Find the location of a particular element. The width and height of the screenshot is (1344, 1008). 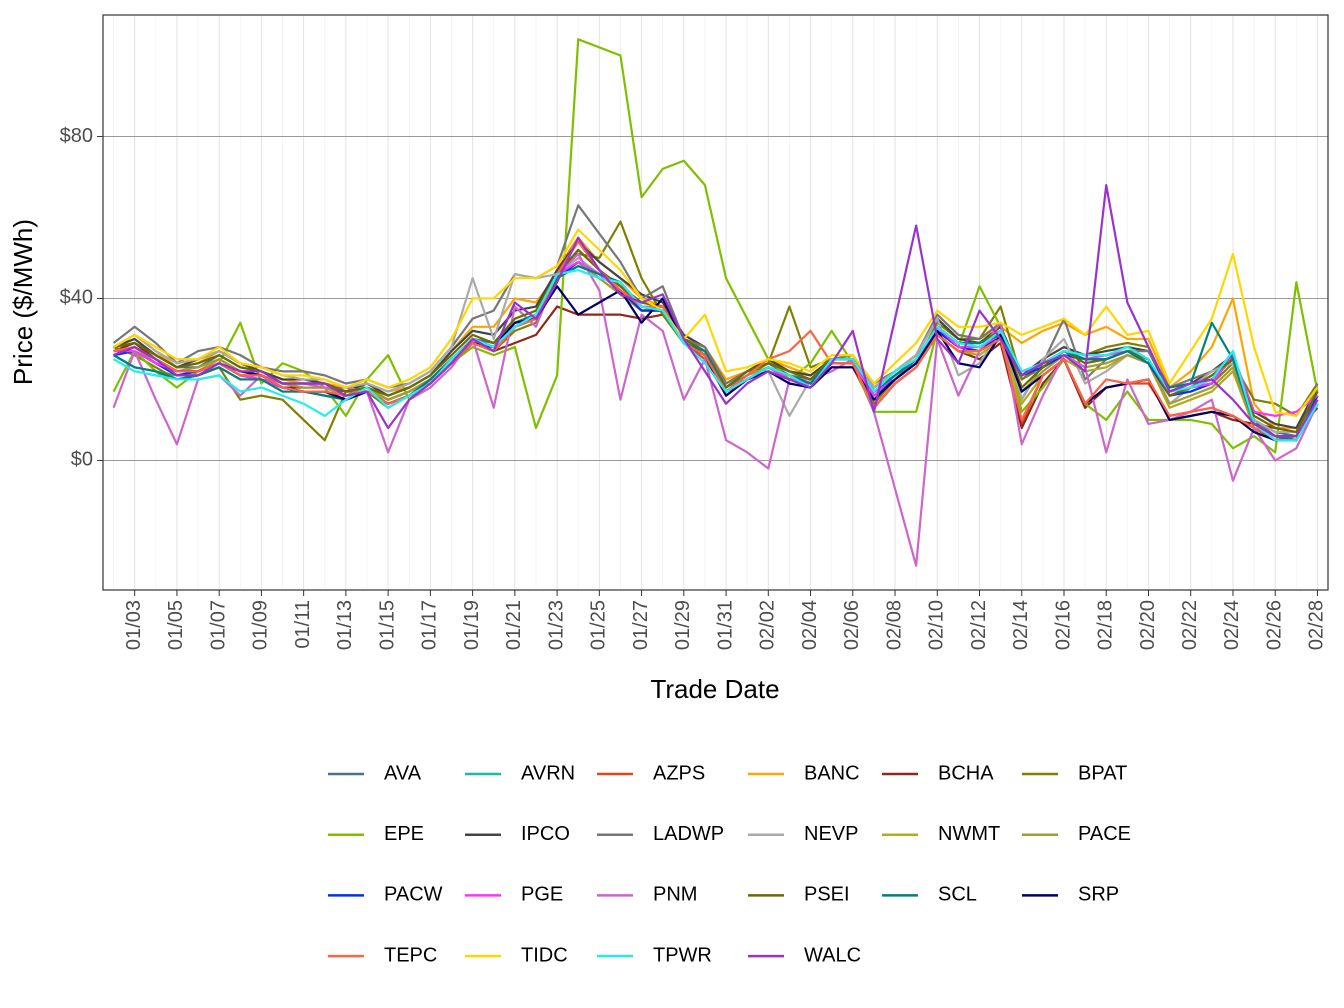

y-tick-label: $80 is located at coordinates (76, 136).